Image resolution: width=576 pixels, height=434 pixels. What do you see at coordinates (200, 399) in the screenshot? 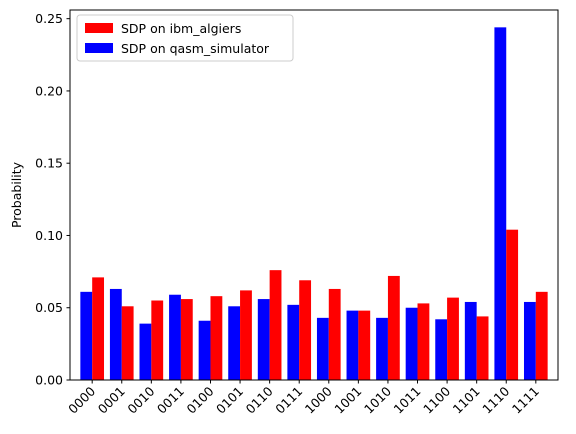
I see `x-tick-label: 0100` at bounding box center [200, 399].